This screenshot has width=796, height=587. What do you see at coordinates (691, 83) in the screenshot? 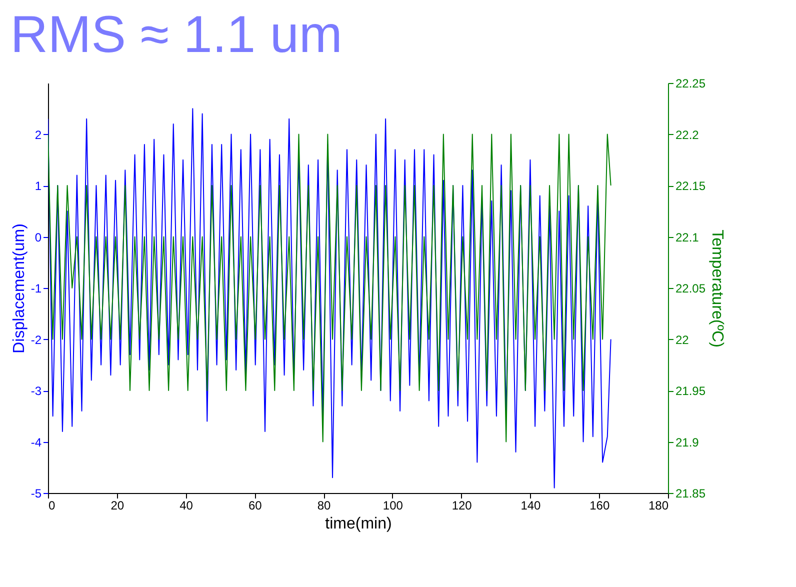
I see `y2-tick-label: 22.25` at bounding box center [691, 83].